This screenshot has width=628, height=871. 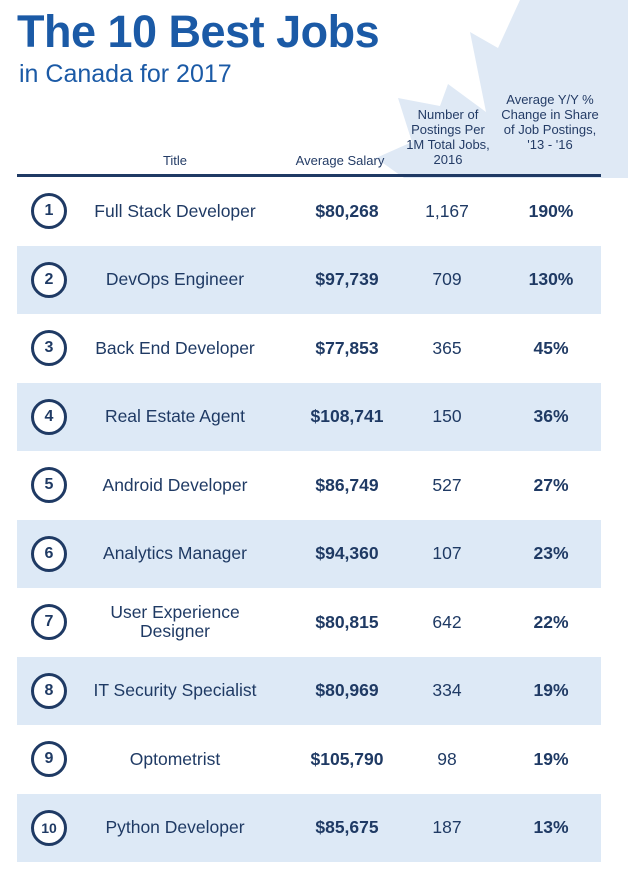 I want to click on table-row: 1 Full Stack Developer $80,268 1,167 190%, so click(x=309, y=211).